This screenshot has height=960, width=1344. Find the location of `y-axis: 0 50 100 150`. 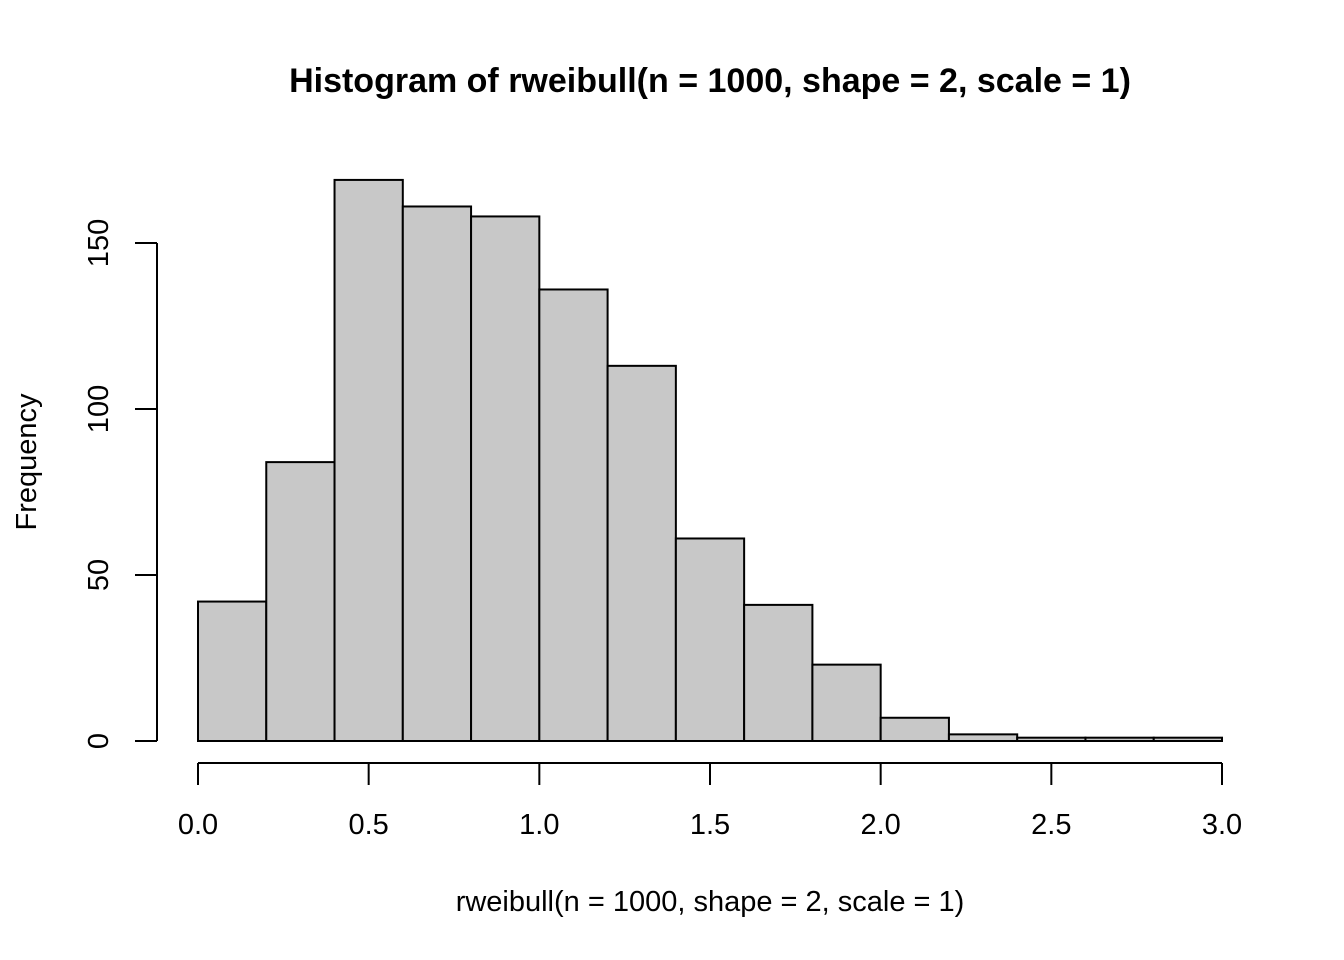

y-axis: 0 50 100 150 is located at coordinates (120, 484).